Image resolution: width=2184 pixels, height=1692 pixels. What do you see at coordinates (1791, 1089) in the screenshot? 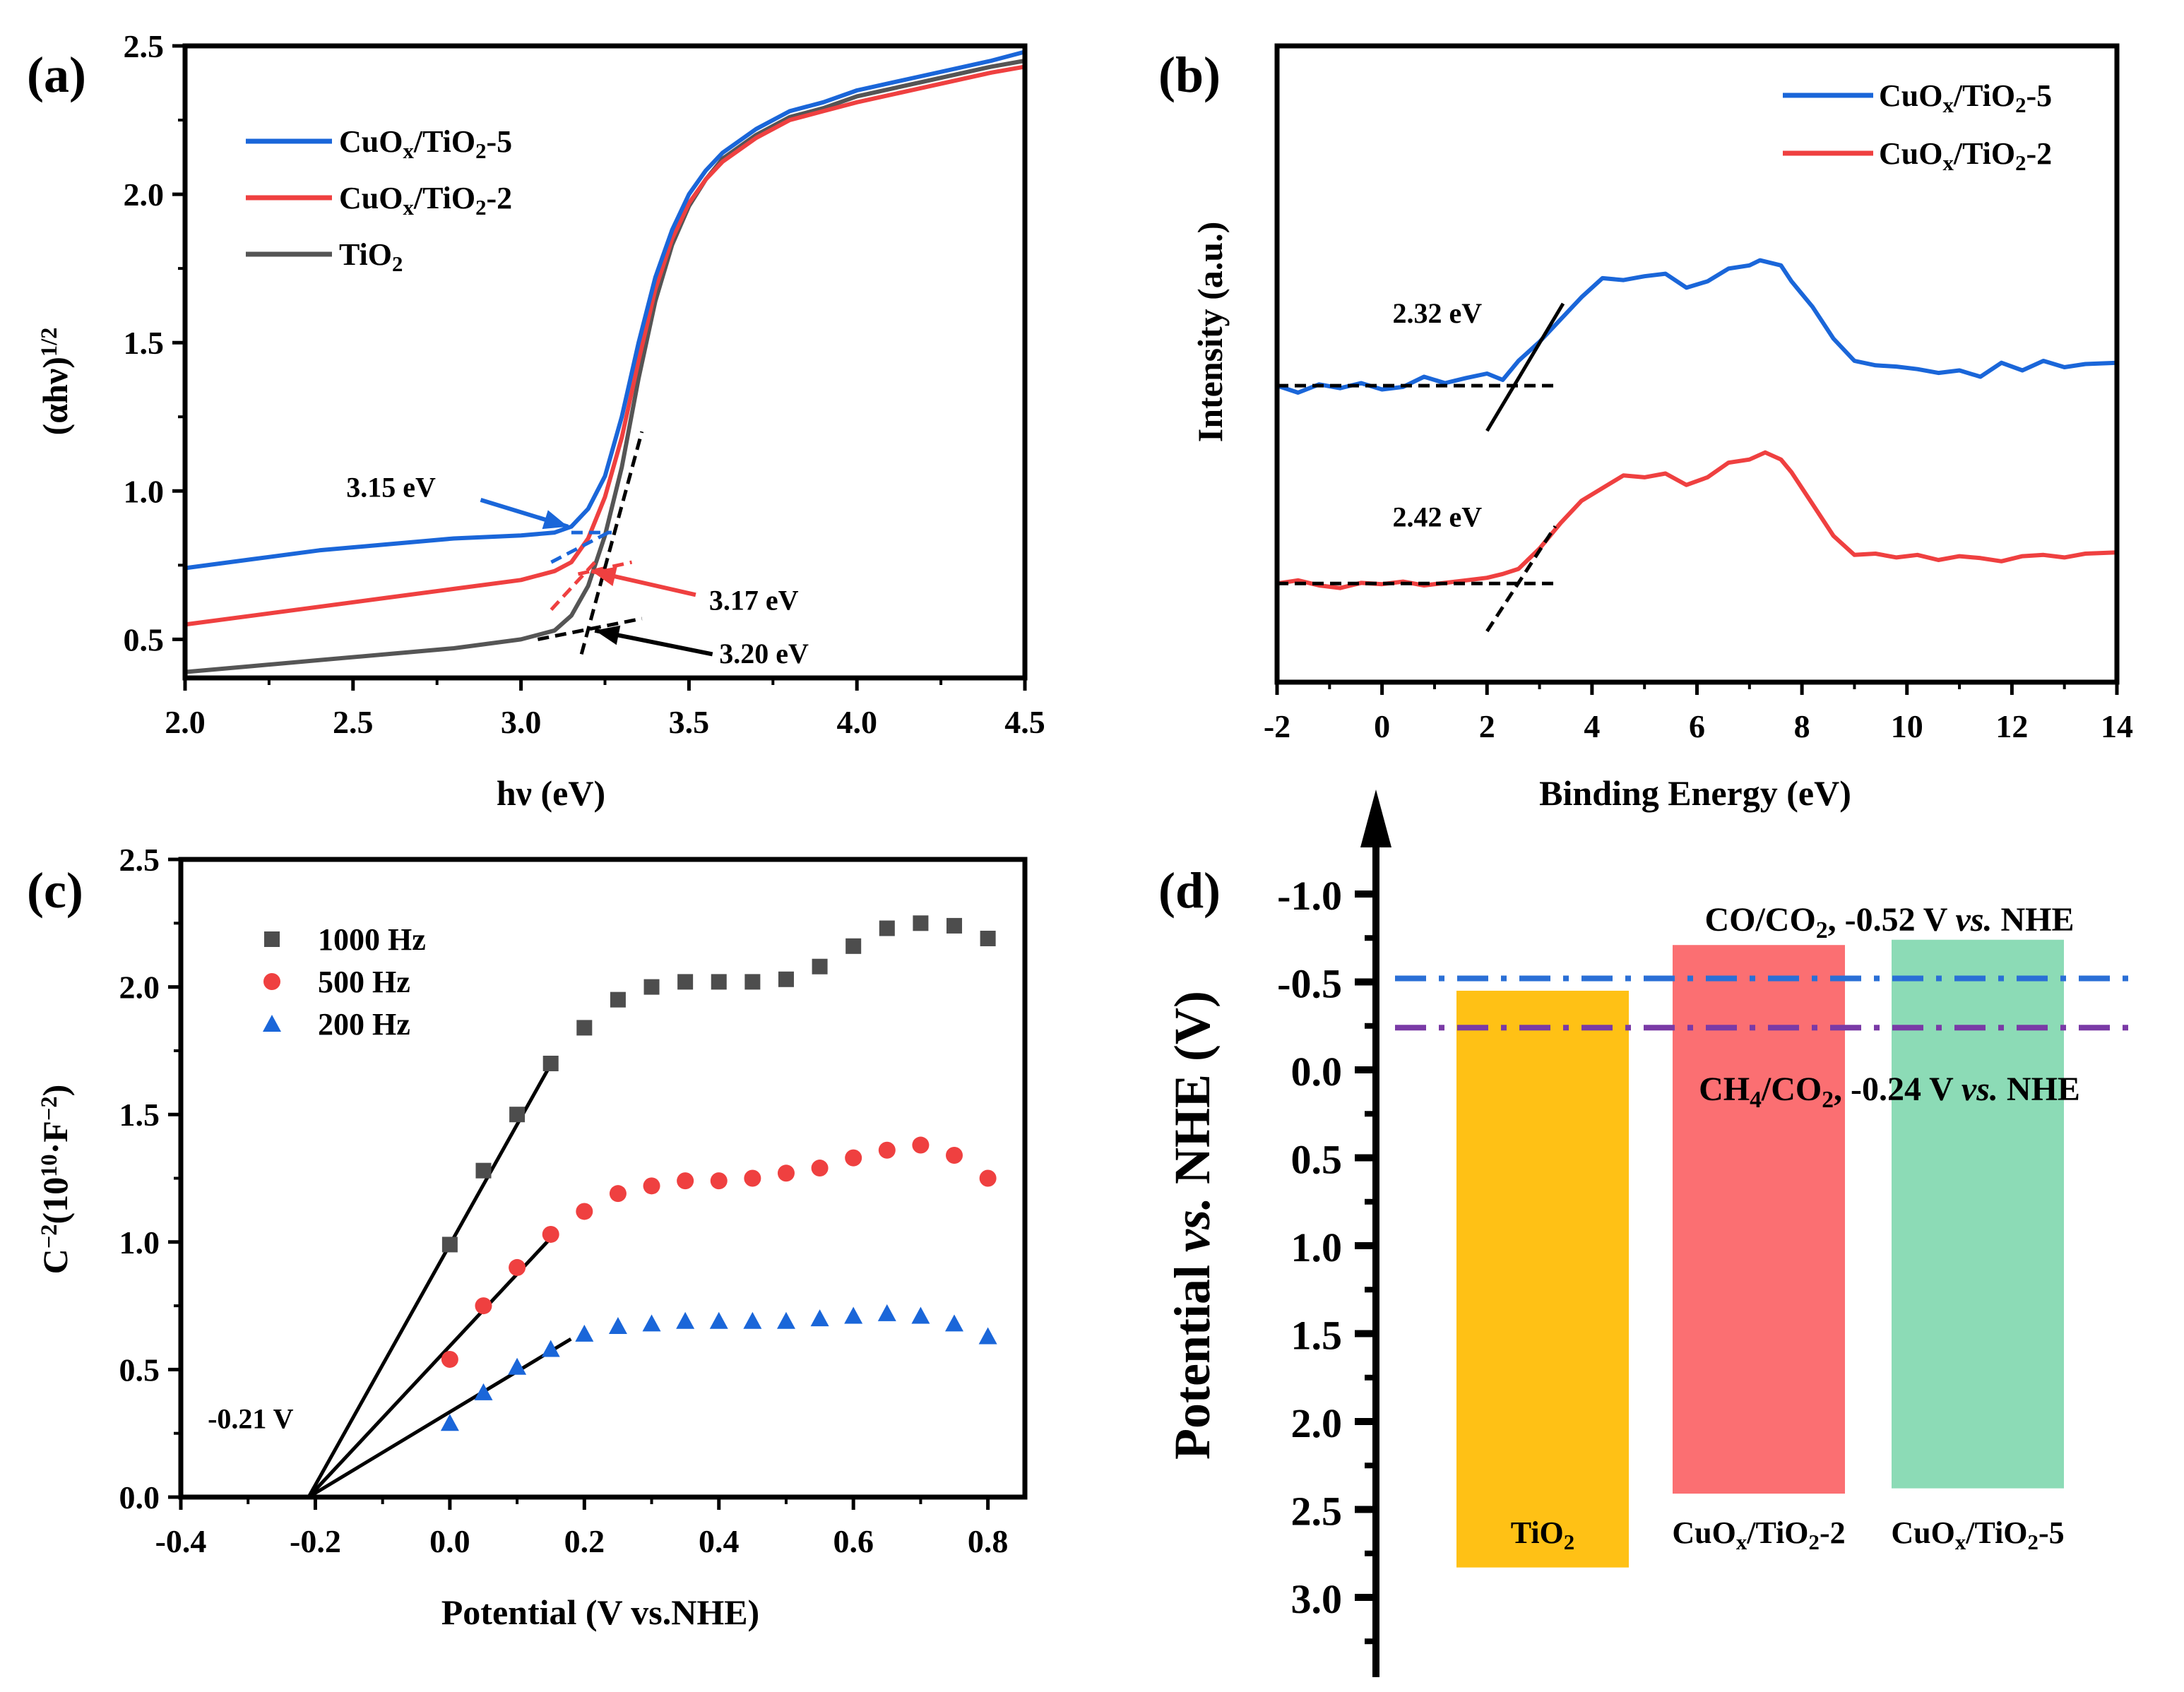
I see `redox-potential-label-part: /CO` at bounding box center [1791, 1089].